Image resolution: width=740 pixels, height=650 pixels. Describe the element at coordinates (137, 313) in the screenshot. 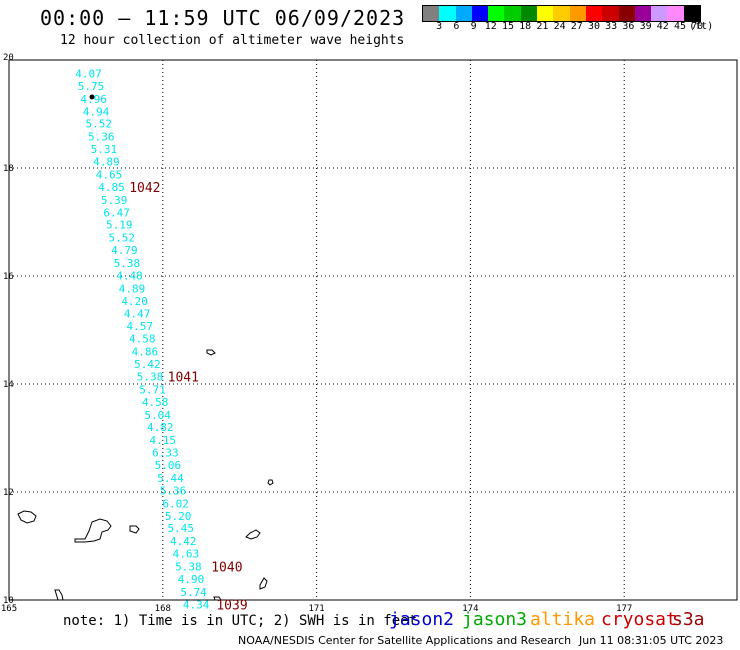

I see `swh-value-label: 4.47` at that location.